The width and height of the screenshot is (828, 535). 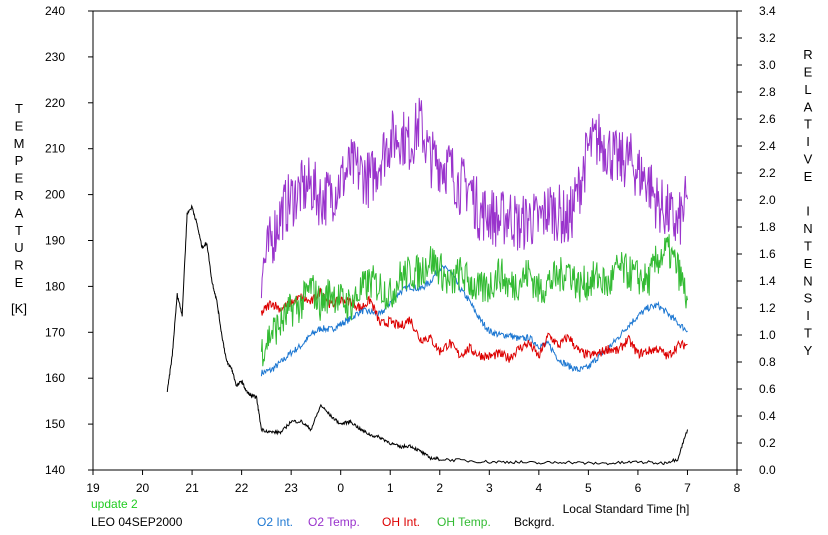 I want to click on right-tick-label: 0.2, so click(x=767, y=443).